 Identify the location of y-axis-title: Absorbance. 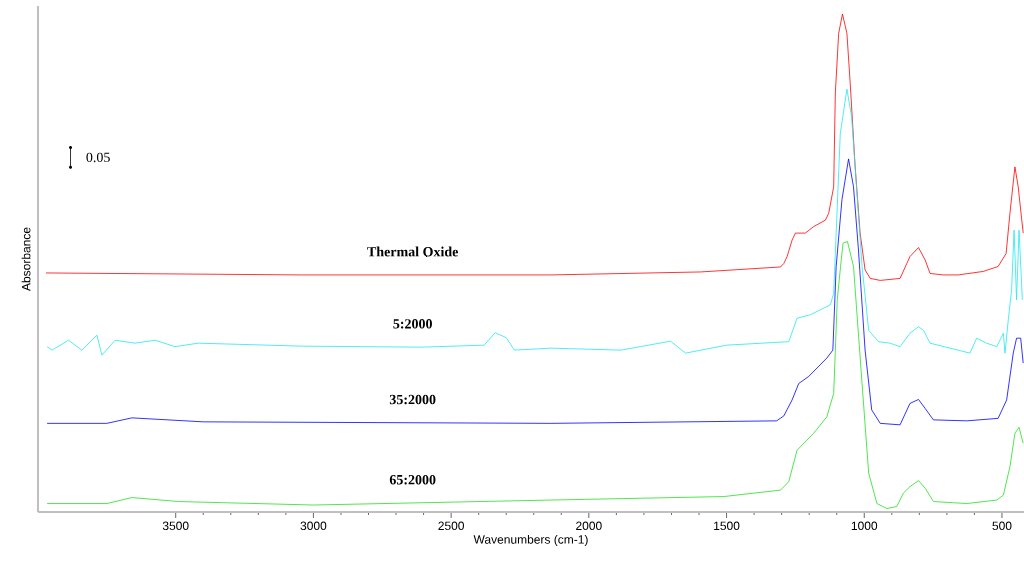
(26, 259).